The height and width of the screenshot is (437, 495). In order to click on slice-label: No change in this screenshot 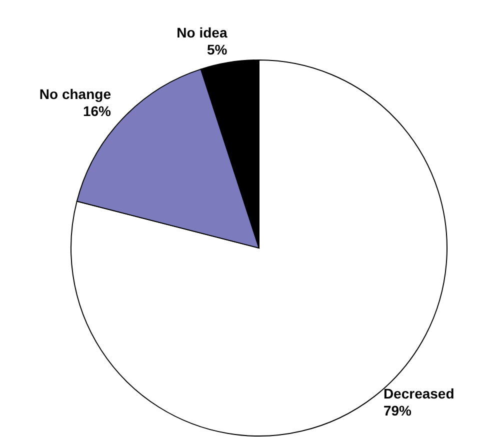, I will do `click(75, 94)`.